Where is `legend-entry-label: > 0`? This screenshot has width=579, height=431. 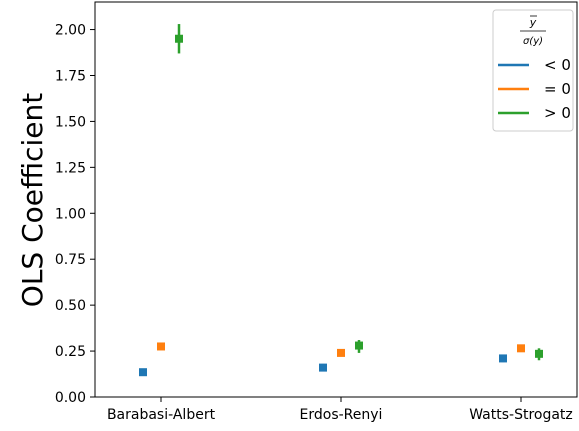
legend-entry-label: > 0 is located at coordinates (557, 113).